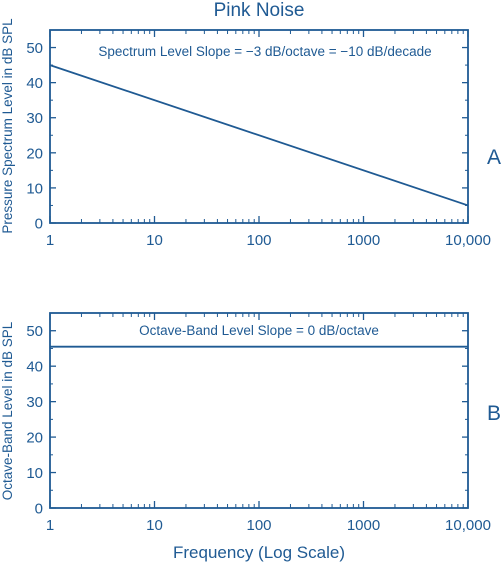 The image size is (504, 565). What do you see at coordinates (154, 240) in the screenshot?
I see `x-tick-label-a: 10` at bounding box center [154, 240].